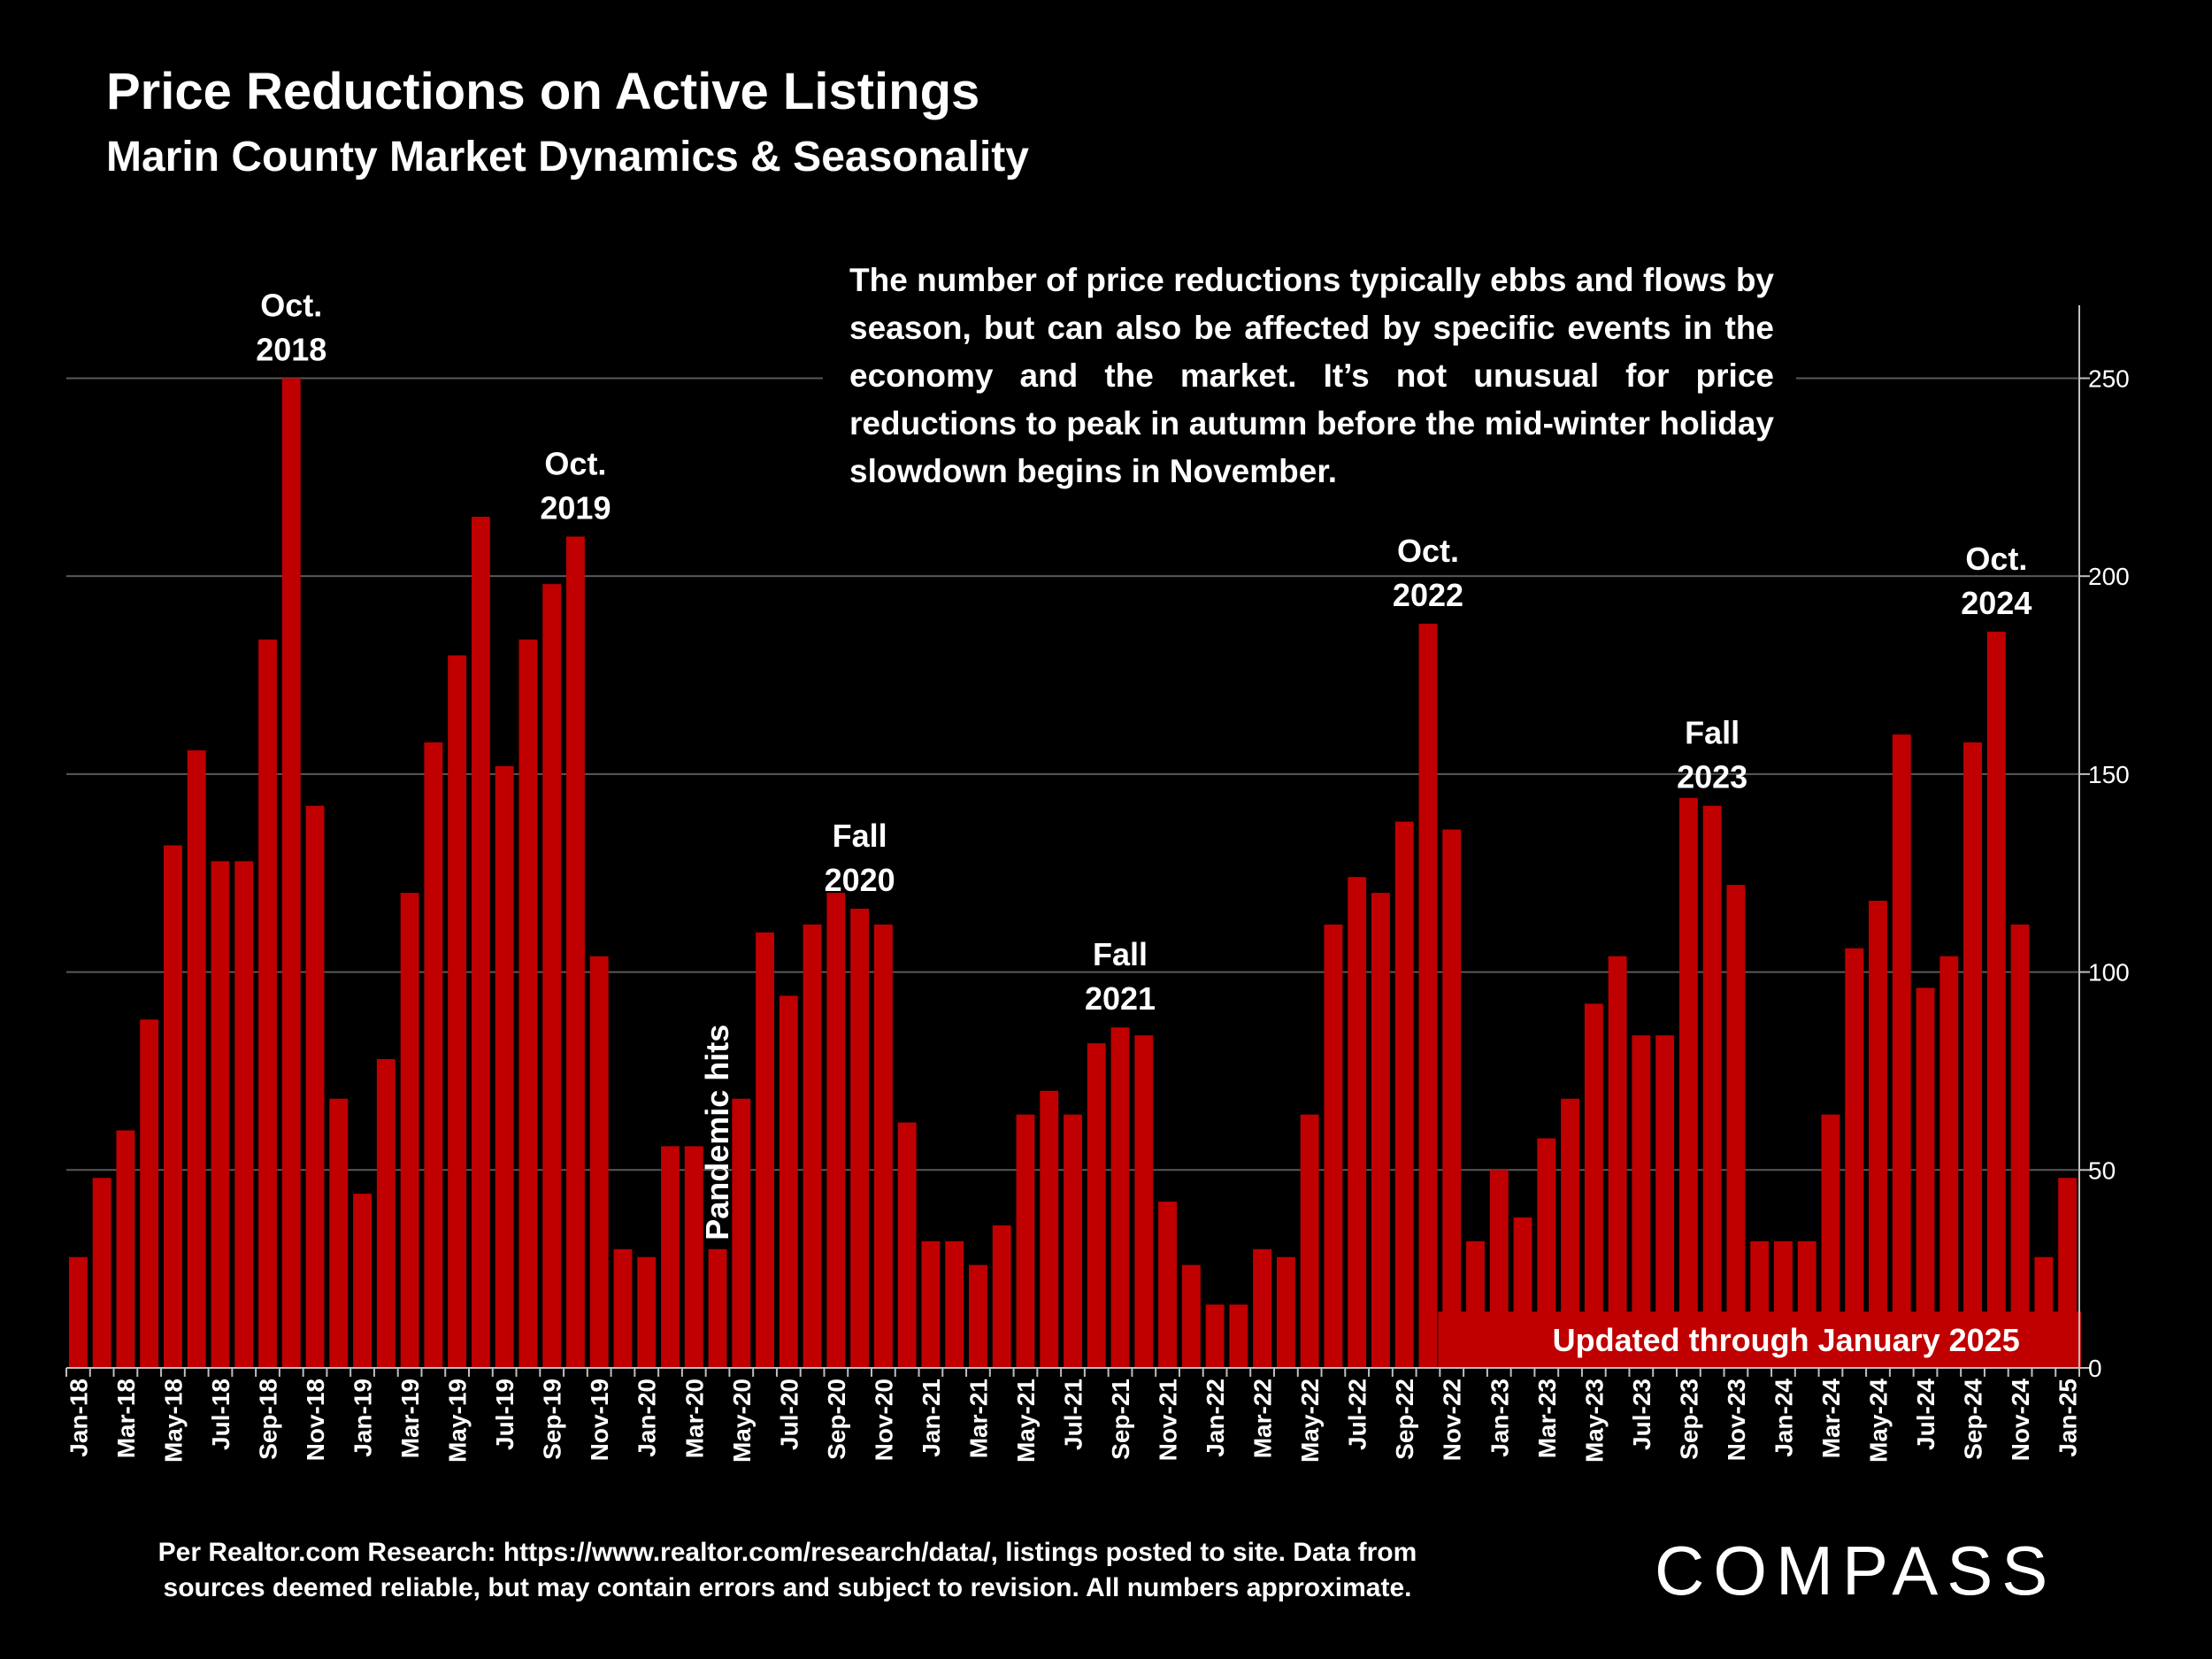 This screenshot has width=2212, height=1659. I want to click on x-tick-label: Sep-19, so click(552, 1420).